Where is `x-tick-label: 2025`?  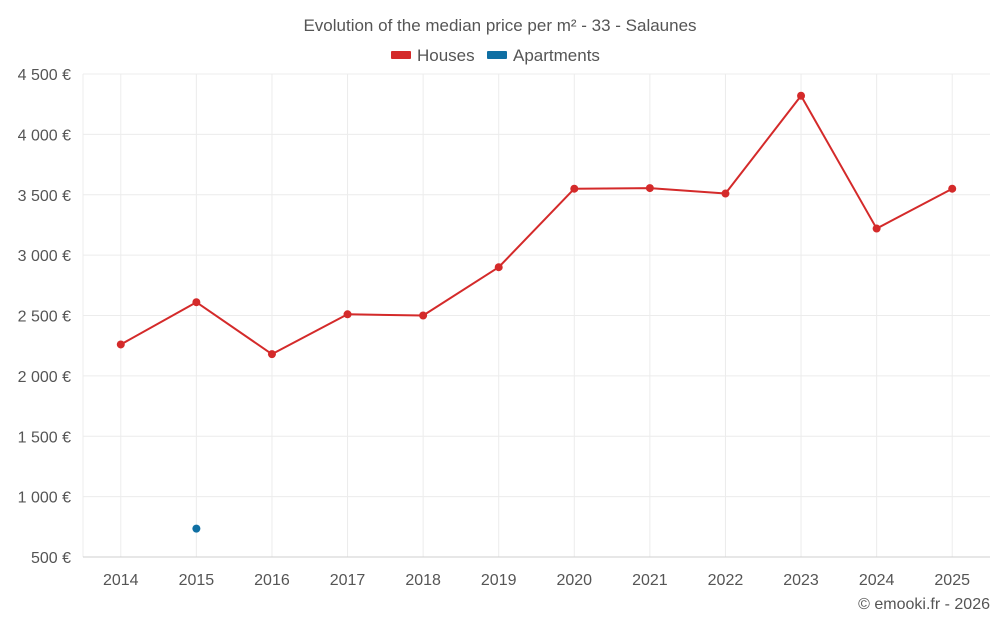 x-tick-label: 2025 is located at coordinates (952, 580).